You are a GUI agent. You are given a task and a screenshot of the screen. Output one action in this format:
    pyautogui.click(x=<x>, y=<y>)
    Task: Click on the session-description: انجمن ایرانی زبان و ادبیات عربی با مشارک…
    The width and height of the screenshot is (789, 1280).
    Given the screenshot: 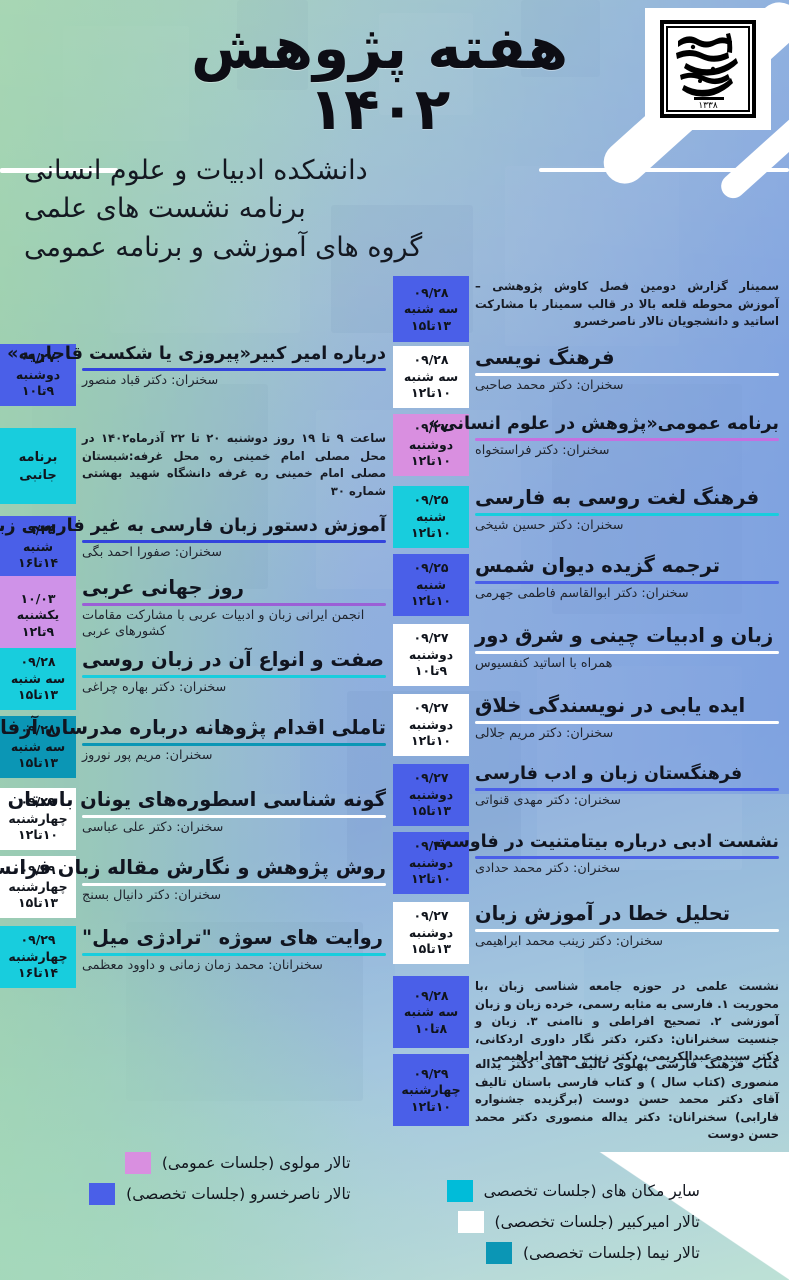 What is the action you would take?
    pyautogui.click(x=223, y=623)
    